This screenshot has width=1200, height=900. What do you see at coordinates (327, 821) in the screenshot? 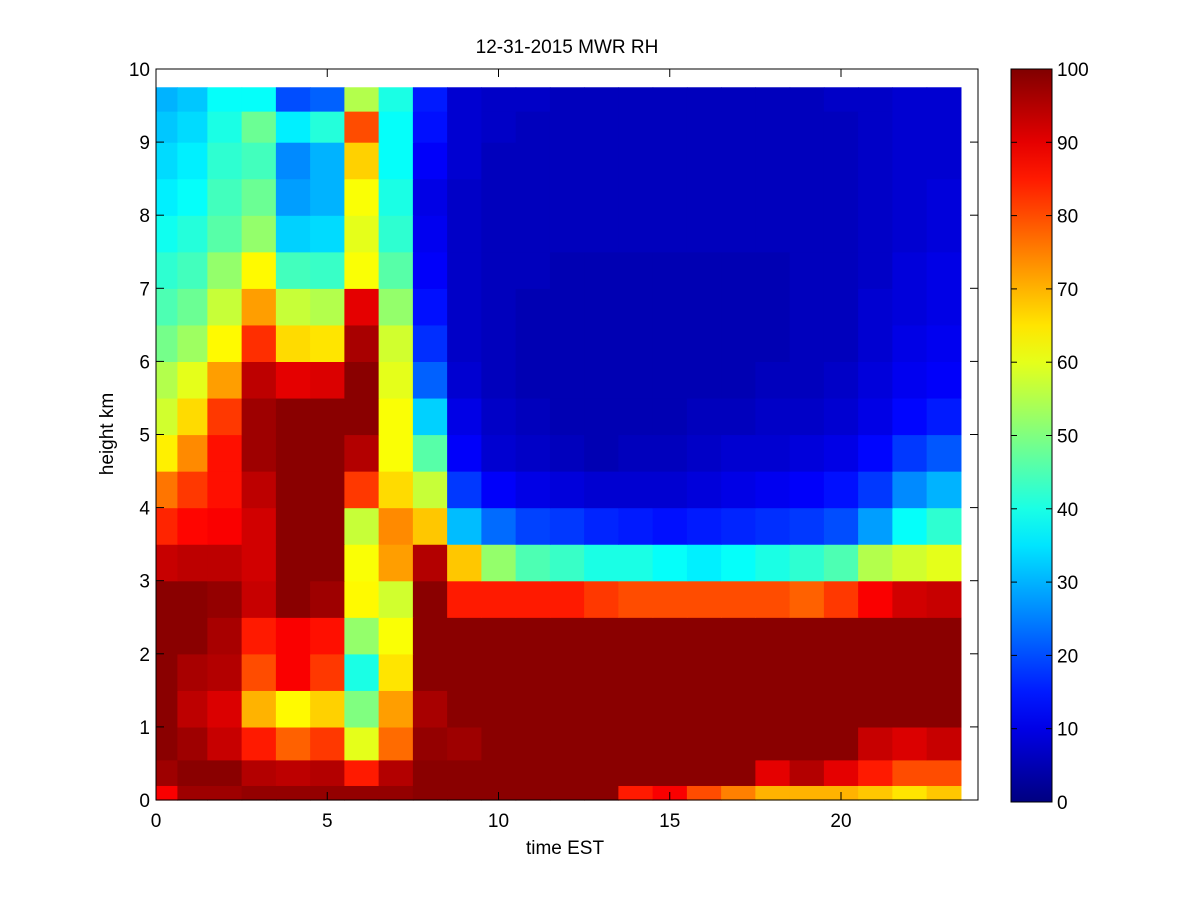
I see `x-tick-label: 5` at bounding box center [327, 821].